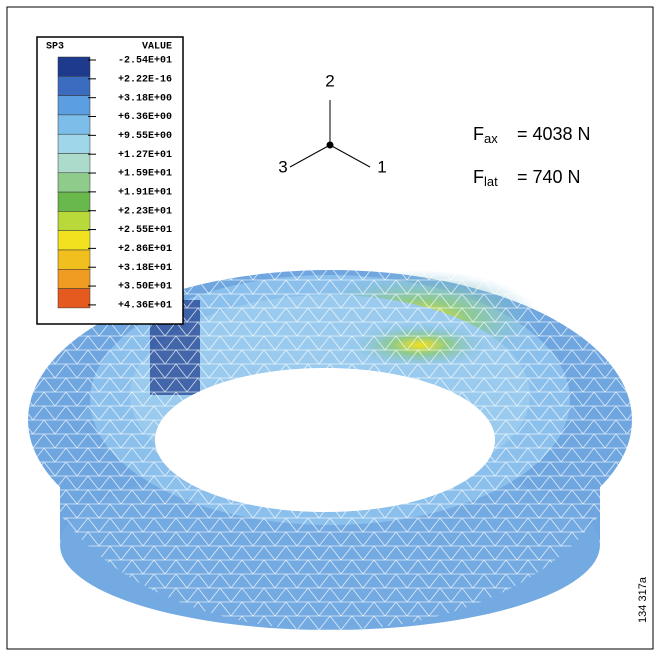 The height and width of the screenshot is (662, 660). I want to click on legend-label: +1.59E+01, so click(145, 174).